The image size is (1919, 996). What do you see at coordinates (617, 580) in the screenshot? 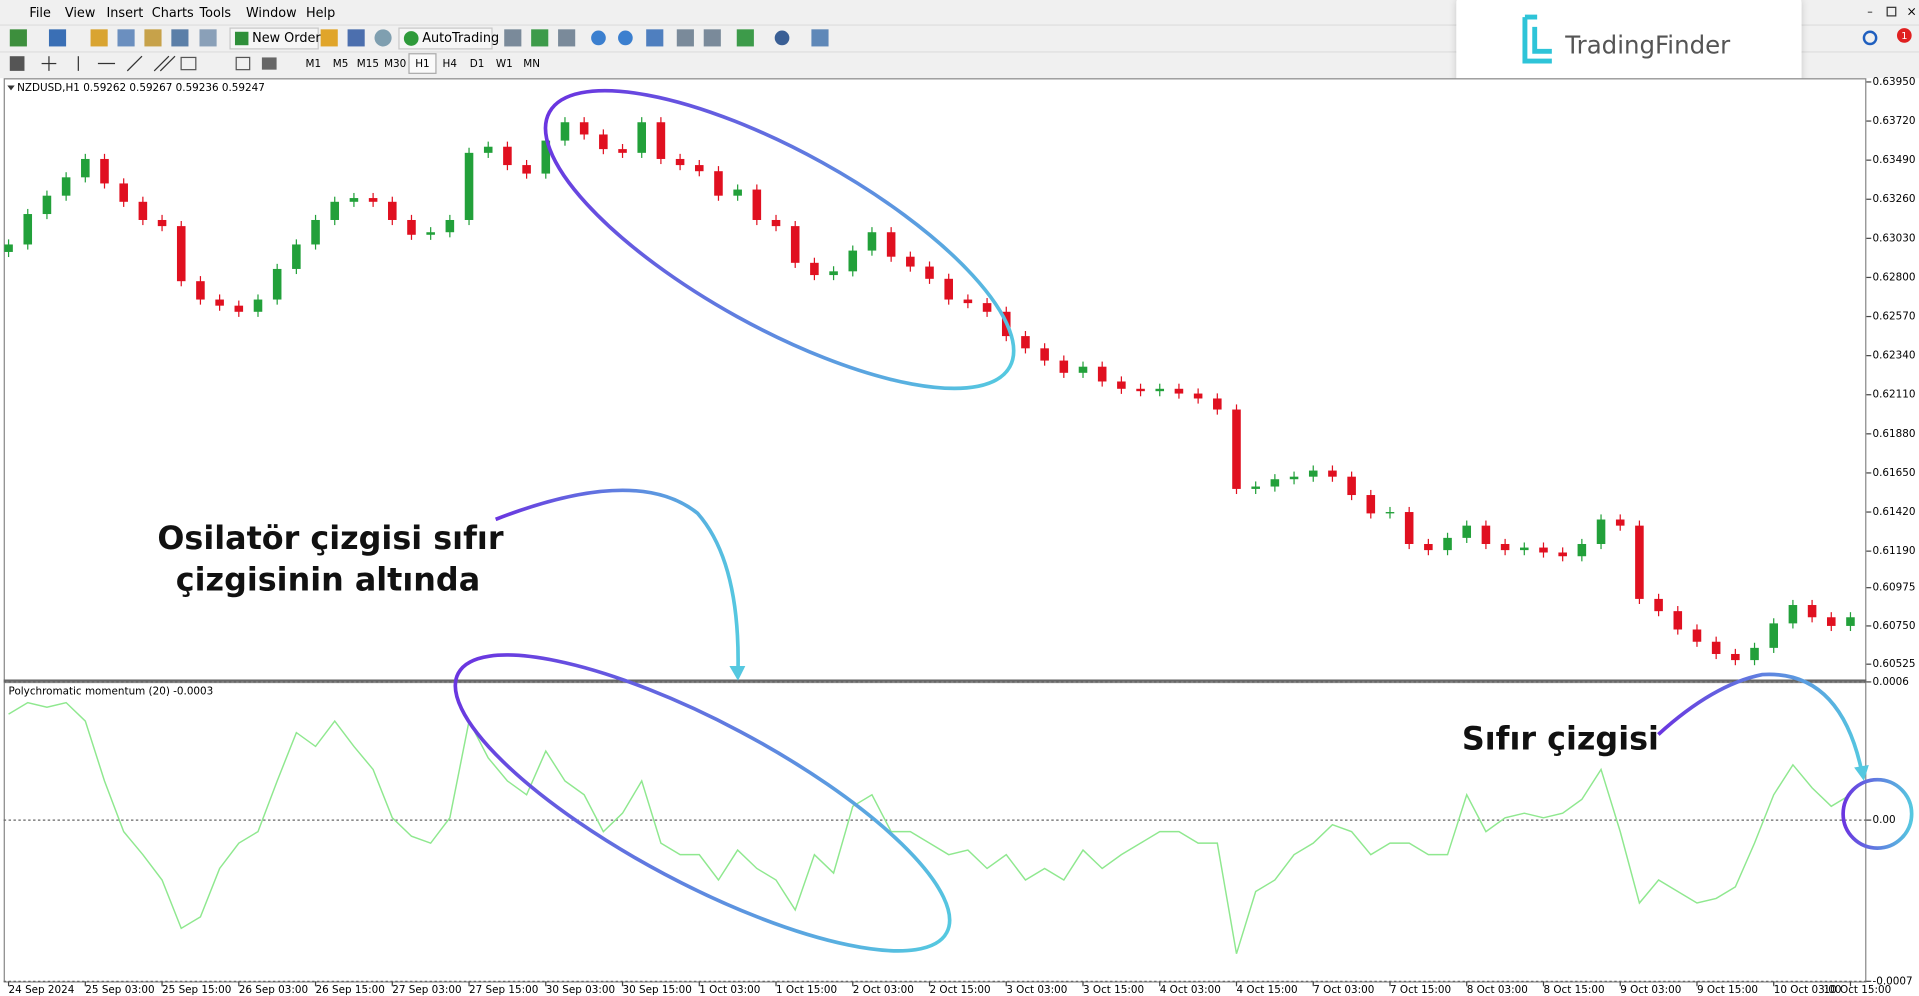
I see `annotation-arrow` at bounding box center [617, 580].